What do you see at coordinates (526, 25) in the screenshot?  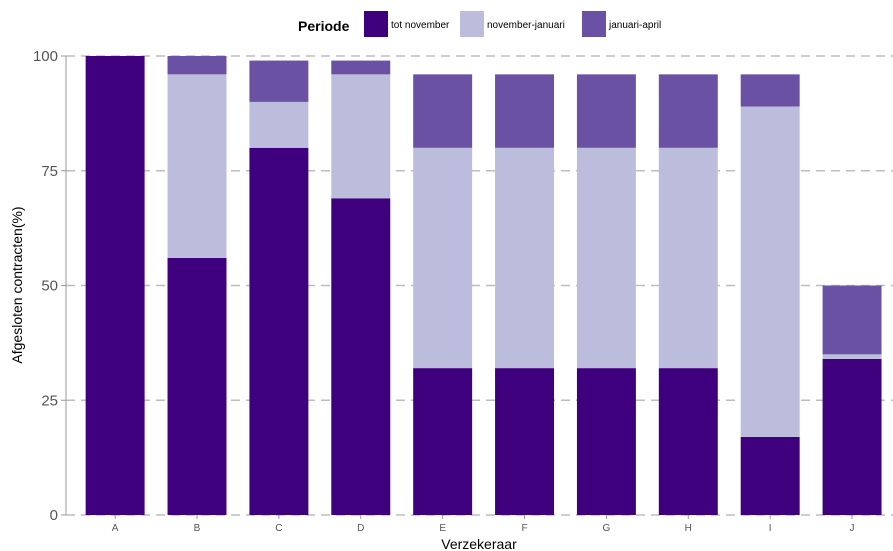 I see `legend-label-series-2: november-januari` at bounding box center [526, 25].